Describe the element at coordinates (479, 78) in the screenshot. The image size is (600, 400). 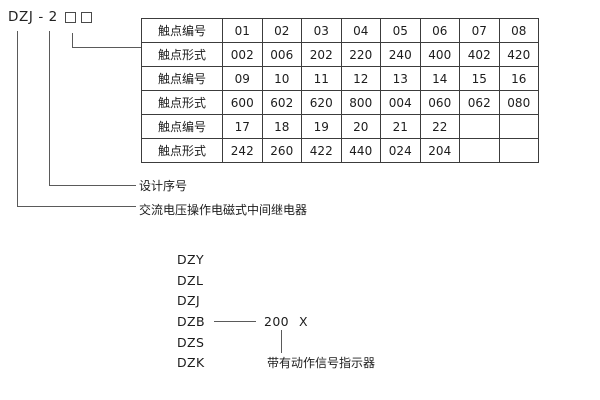
I see `table-cell: 15` at that location.